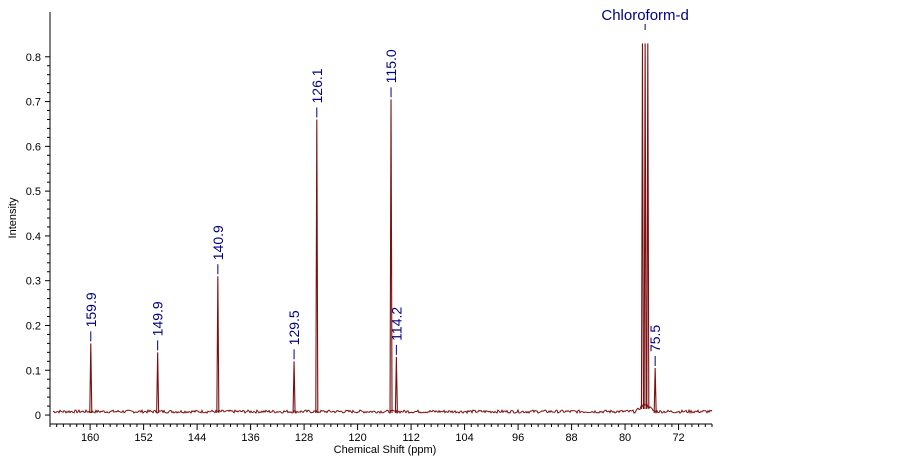 The height and width of the screenshot is (463, 902). What do you see at coordinates (655, 338) in the screenshot?
I see `peak-label: 75.5` at bounding box center [655, 338].